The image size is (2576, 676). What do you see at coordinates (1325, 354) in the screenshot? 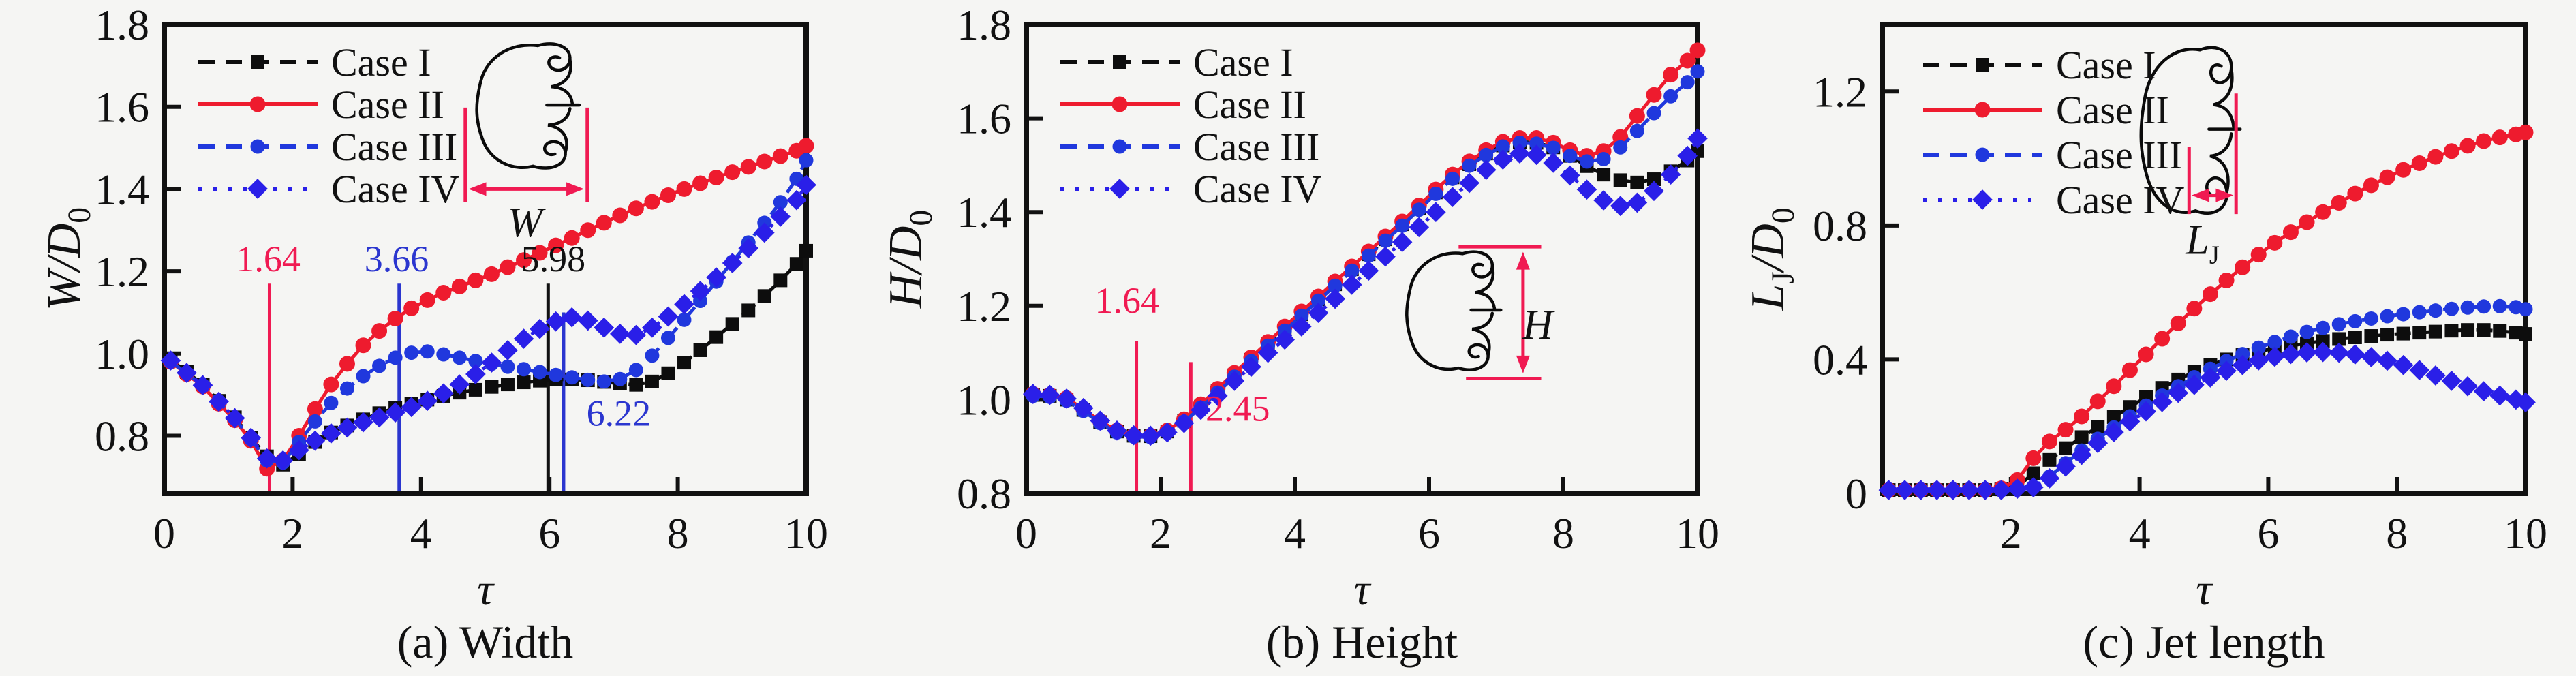
I see `annotations: 1.64 2.45 H` at bounding box center [1325, 354].